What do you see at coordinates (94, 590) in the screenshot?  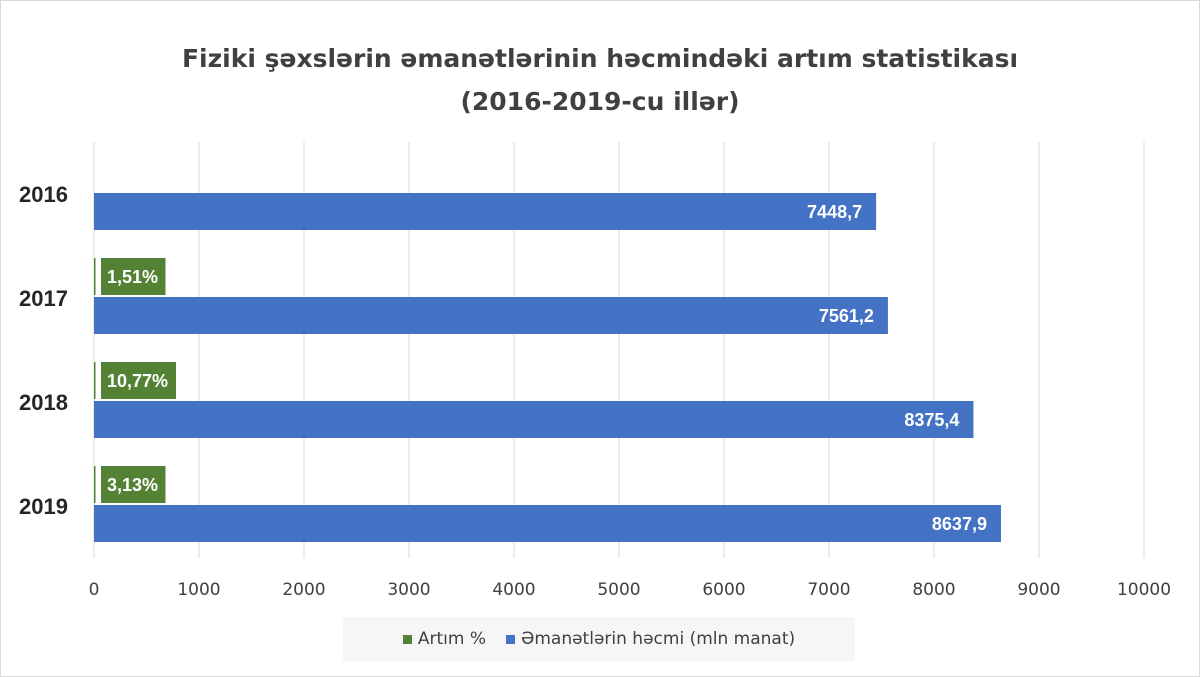 I see `x-tick-label-0: 0` at bounding box center [94, 590].